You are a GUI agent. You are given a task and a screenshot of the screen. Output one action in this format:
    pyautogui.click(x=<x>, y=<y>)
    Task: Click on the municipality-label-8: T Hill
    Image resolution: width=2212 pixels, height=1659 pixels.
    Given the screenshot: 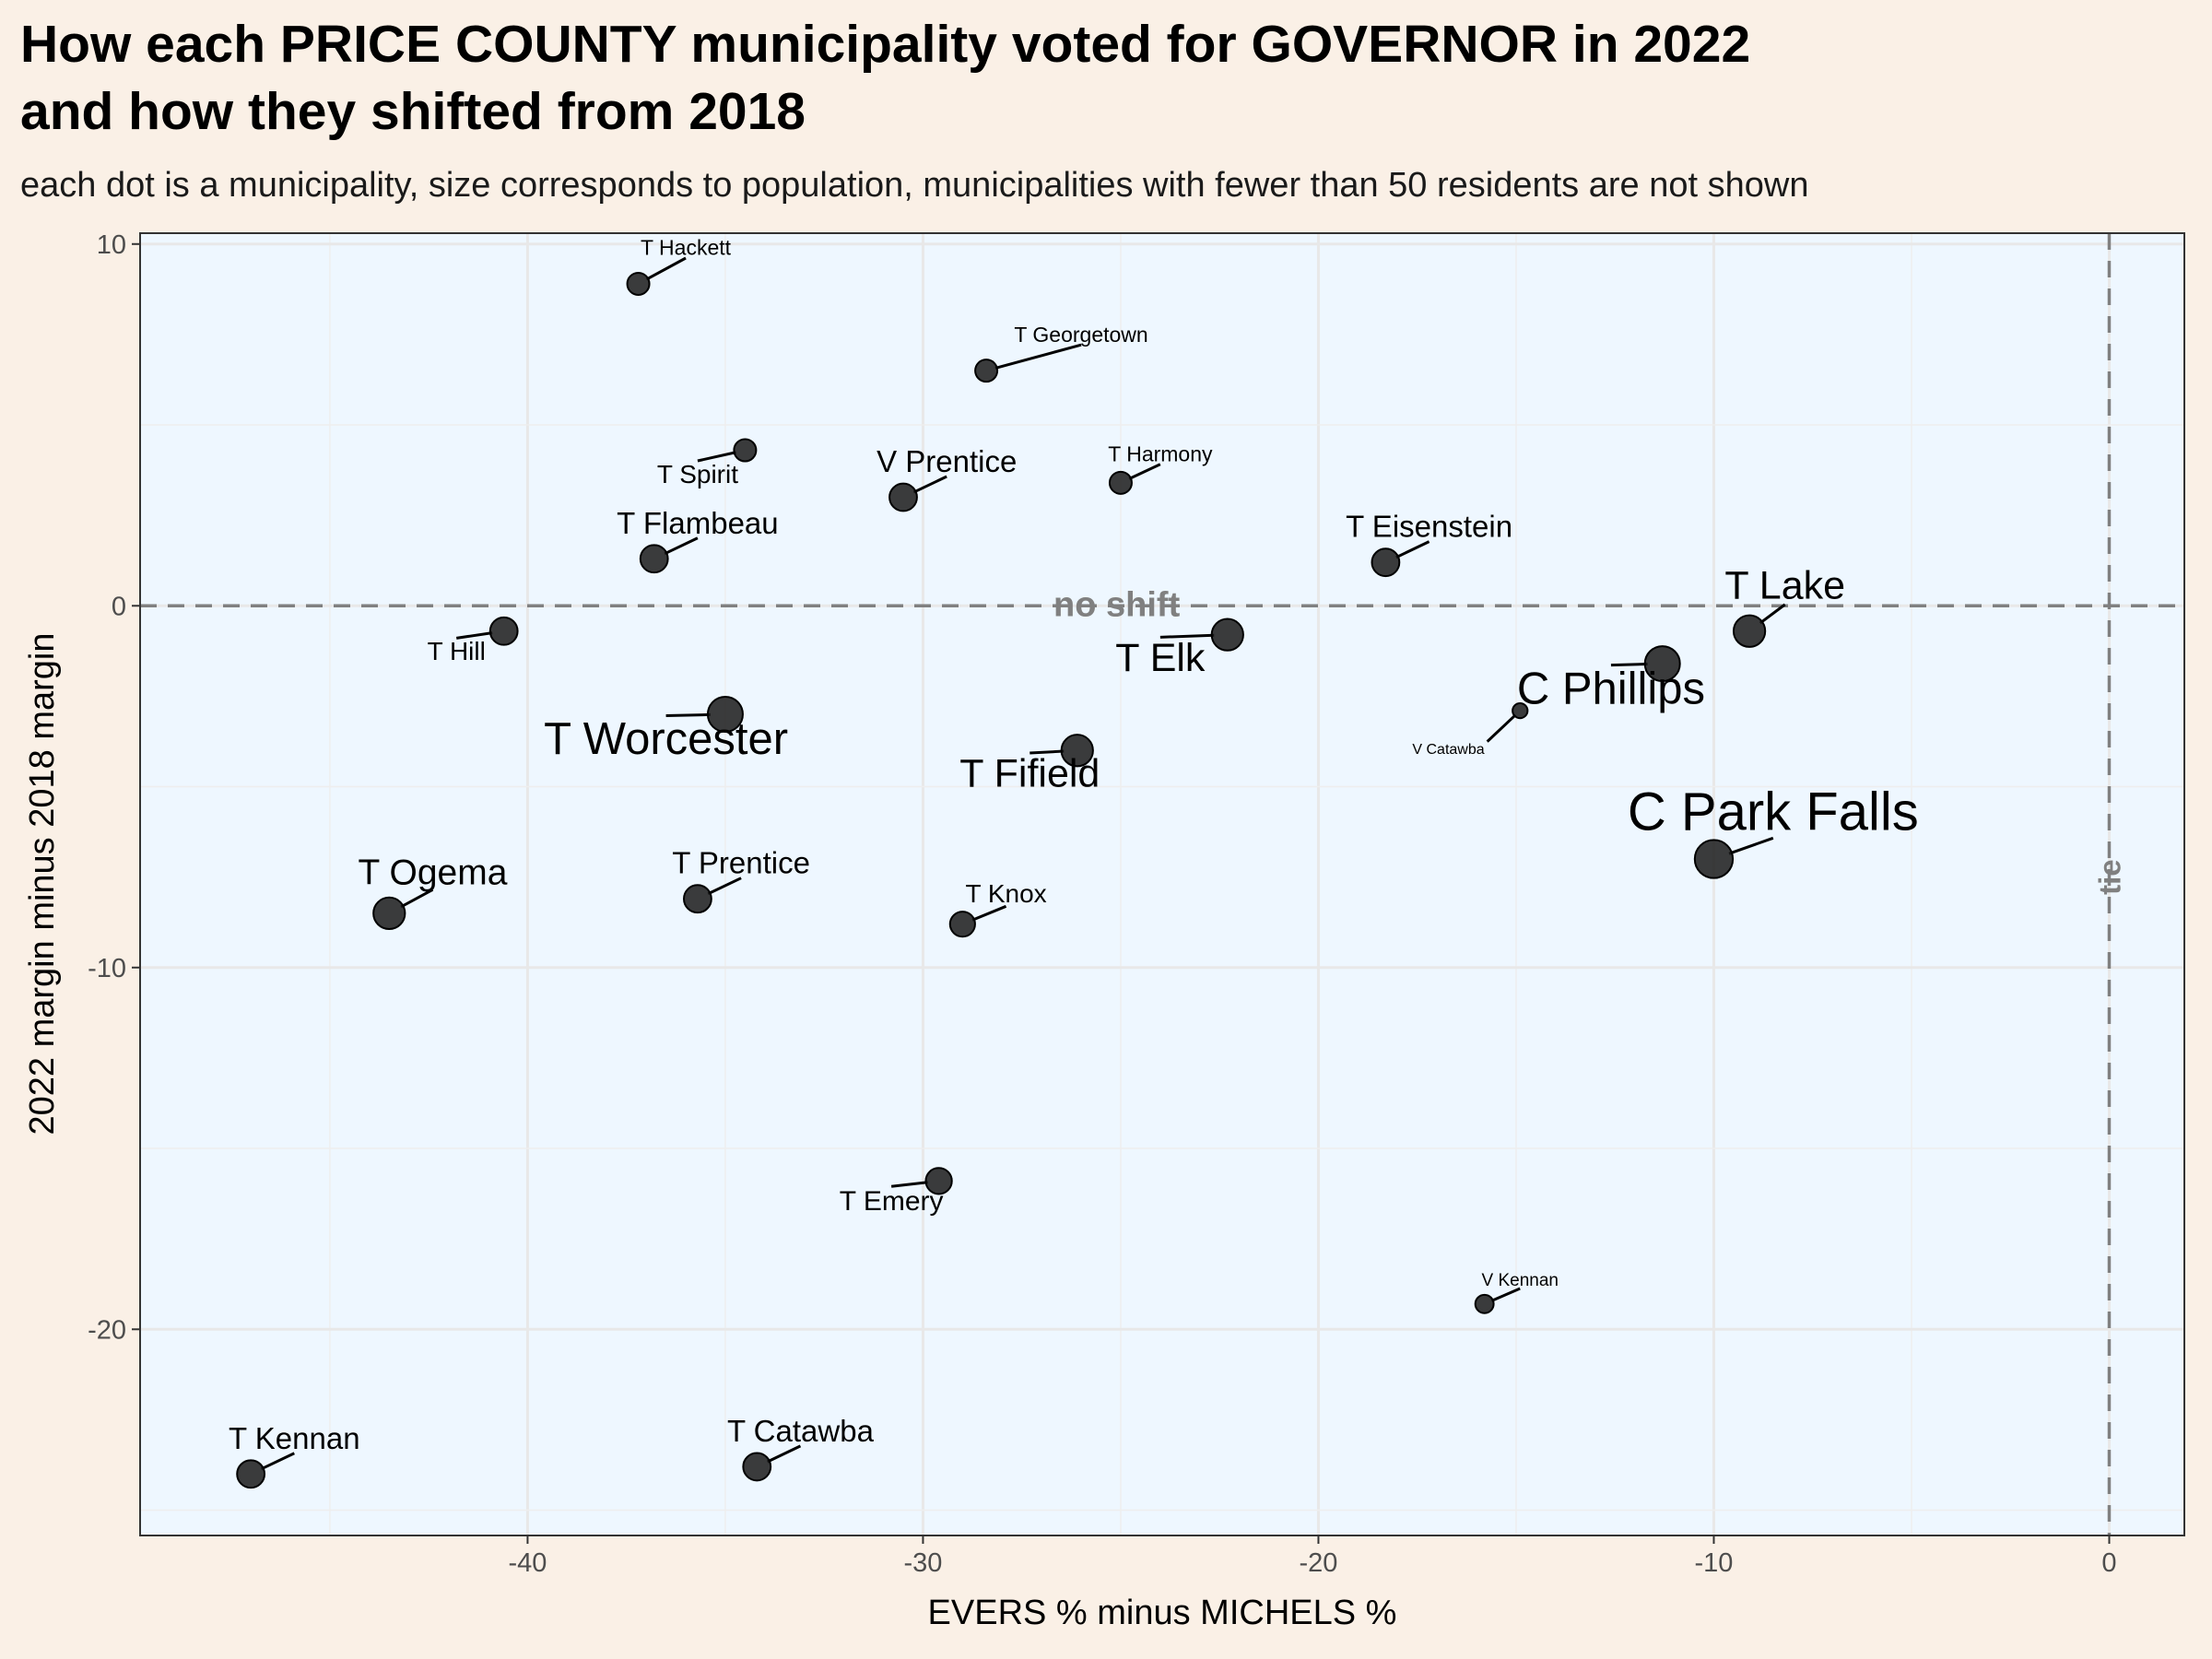 What is the action you would take?
    pyautogui.click(x=457, y=651)
    